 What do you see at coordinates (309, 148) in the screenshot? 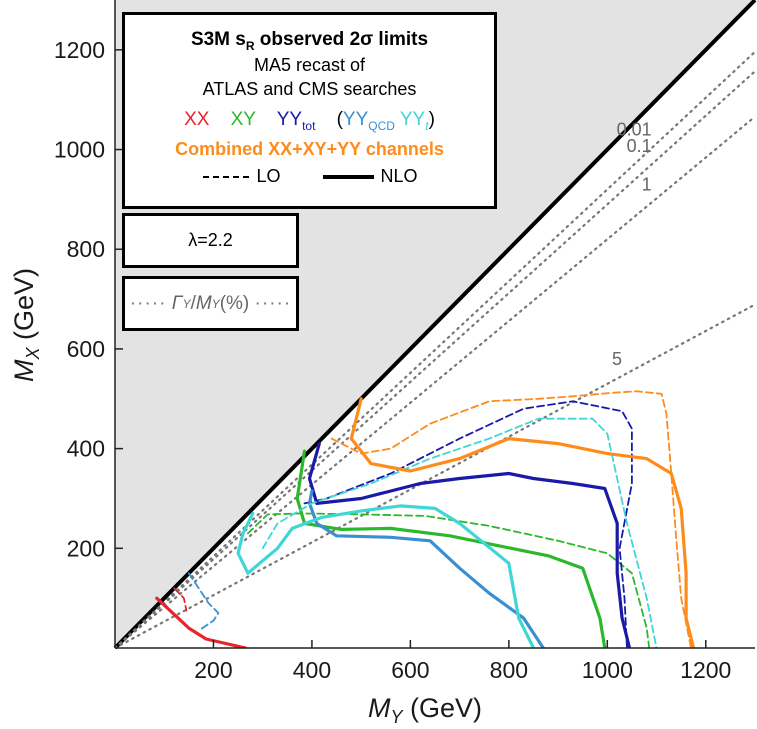
I see `legend-combined: Combined XX+XY+YY channels` at bounding box center [309, 148].